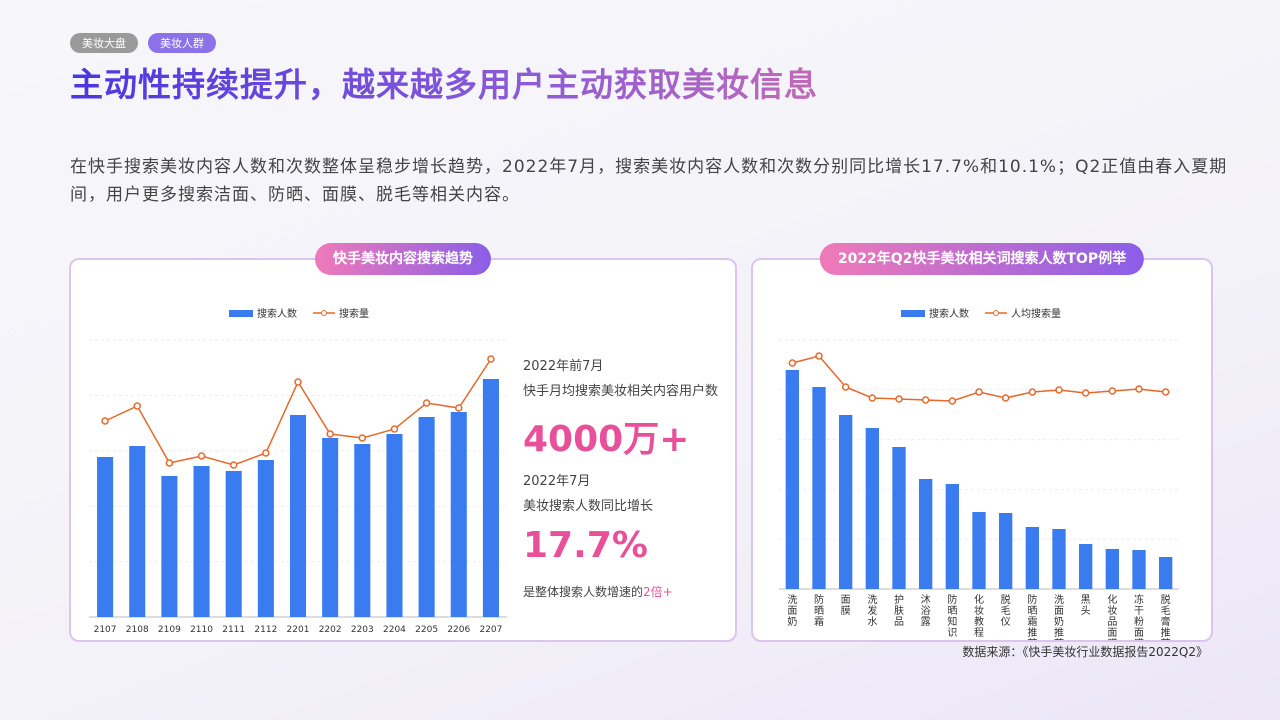 The width and height of the screenshot is (1280, 720). Describe the element at coordinates (1139, 611) in the screenshot. I see `x-tick-label-char: 干` at that location.